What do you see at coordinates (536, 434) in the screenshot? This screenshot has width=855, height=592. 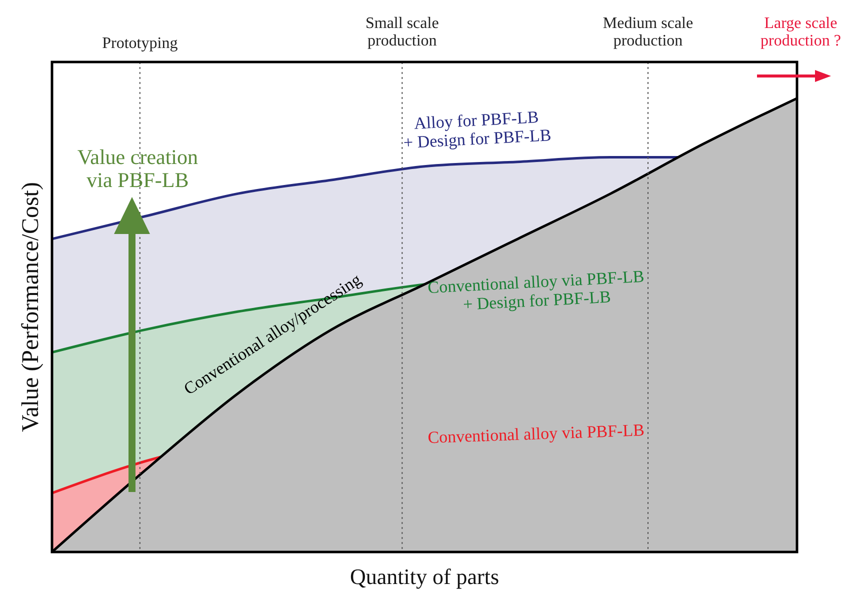 I see `series-label: Conventional alloy via PBF-LB` at bounding box center [536, 434].